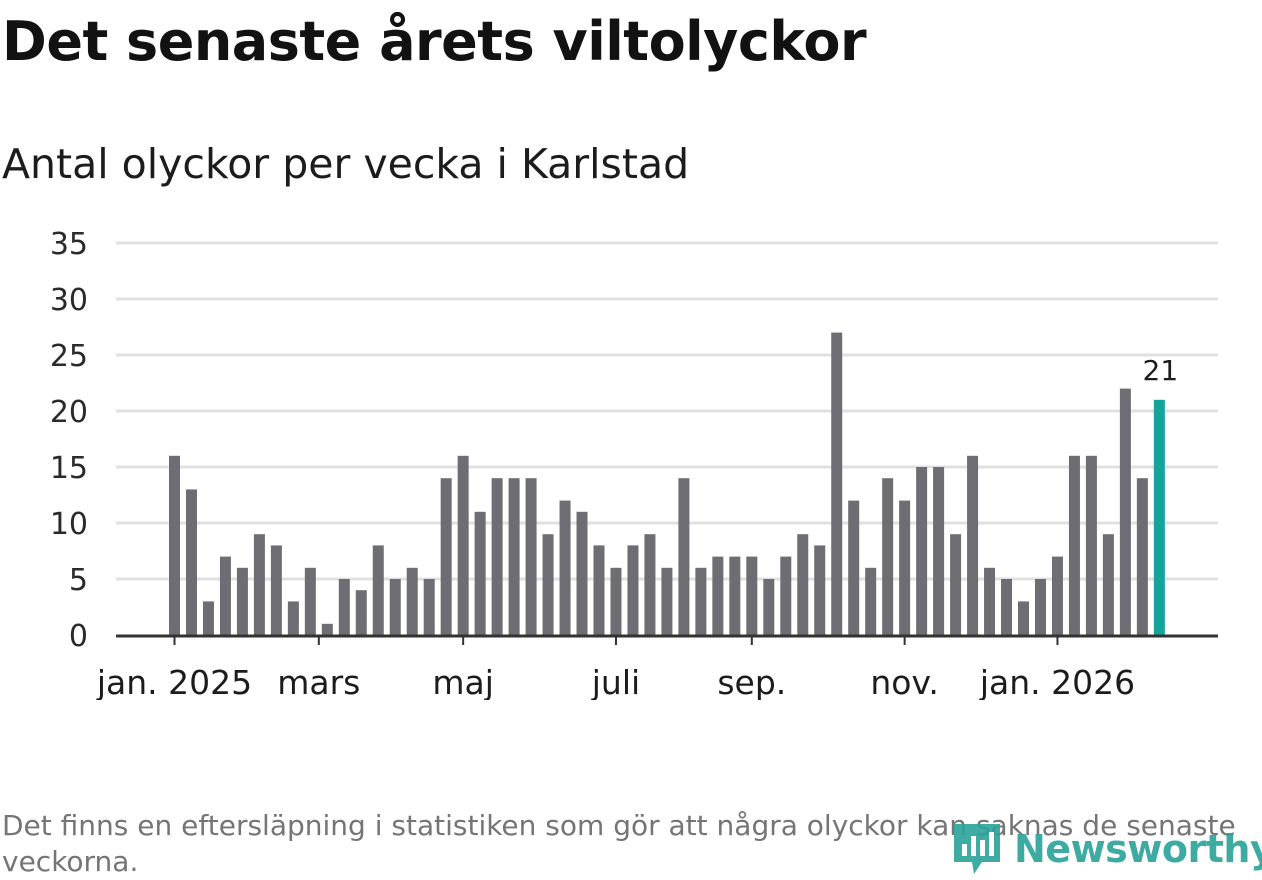 The image size is (1262, 880). What do you see at coordinates (174, 681) in the screenshot?
I see `x-tick-label: jan. 2025` at bounding box center [174, 681].